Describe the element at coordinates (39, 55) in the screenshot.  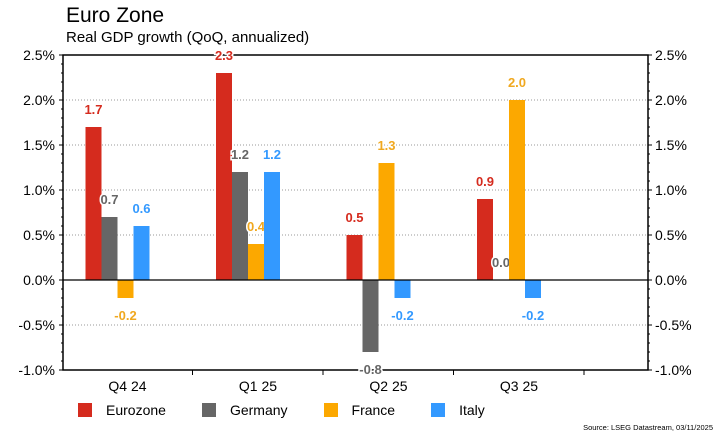
I see `y-tick-label-left: 2.5%` at that location.